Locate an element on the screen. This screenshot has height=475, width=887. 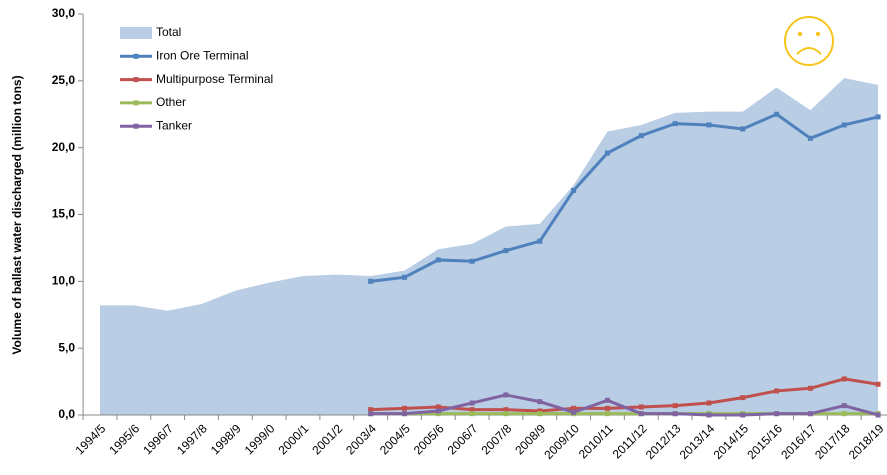
y-tick-label: 5,0 is located at coordinates (66, 347).